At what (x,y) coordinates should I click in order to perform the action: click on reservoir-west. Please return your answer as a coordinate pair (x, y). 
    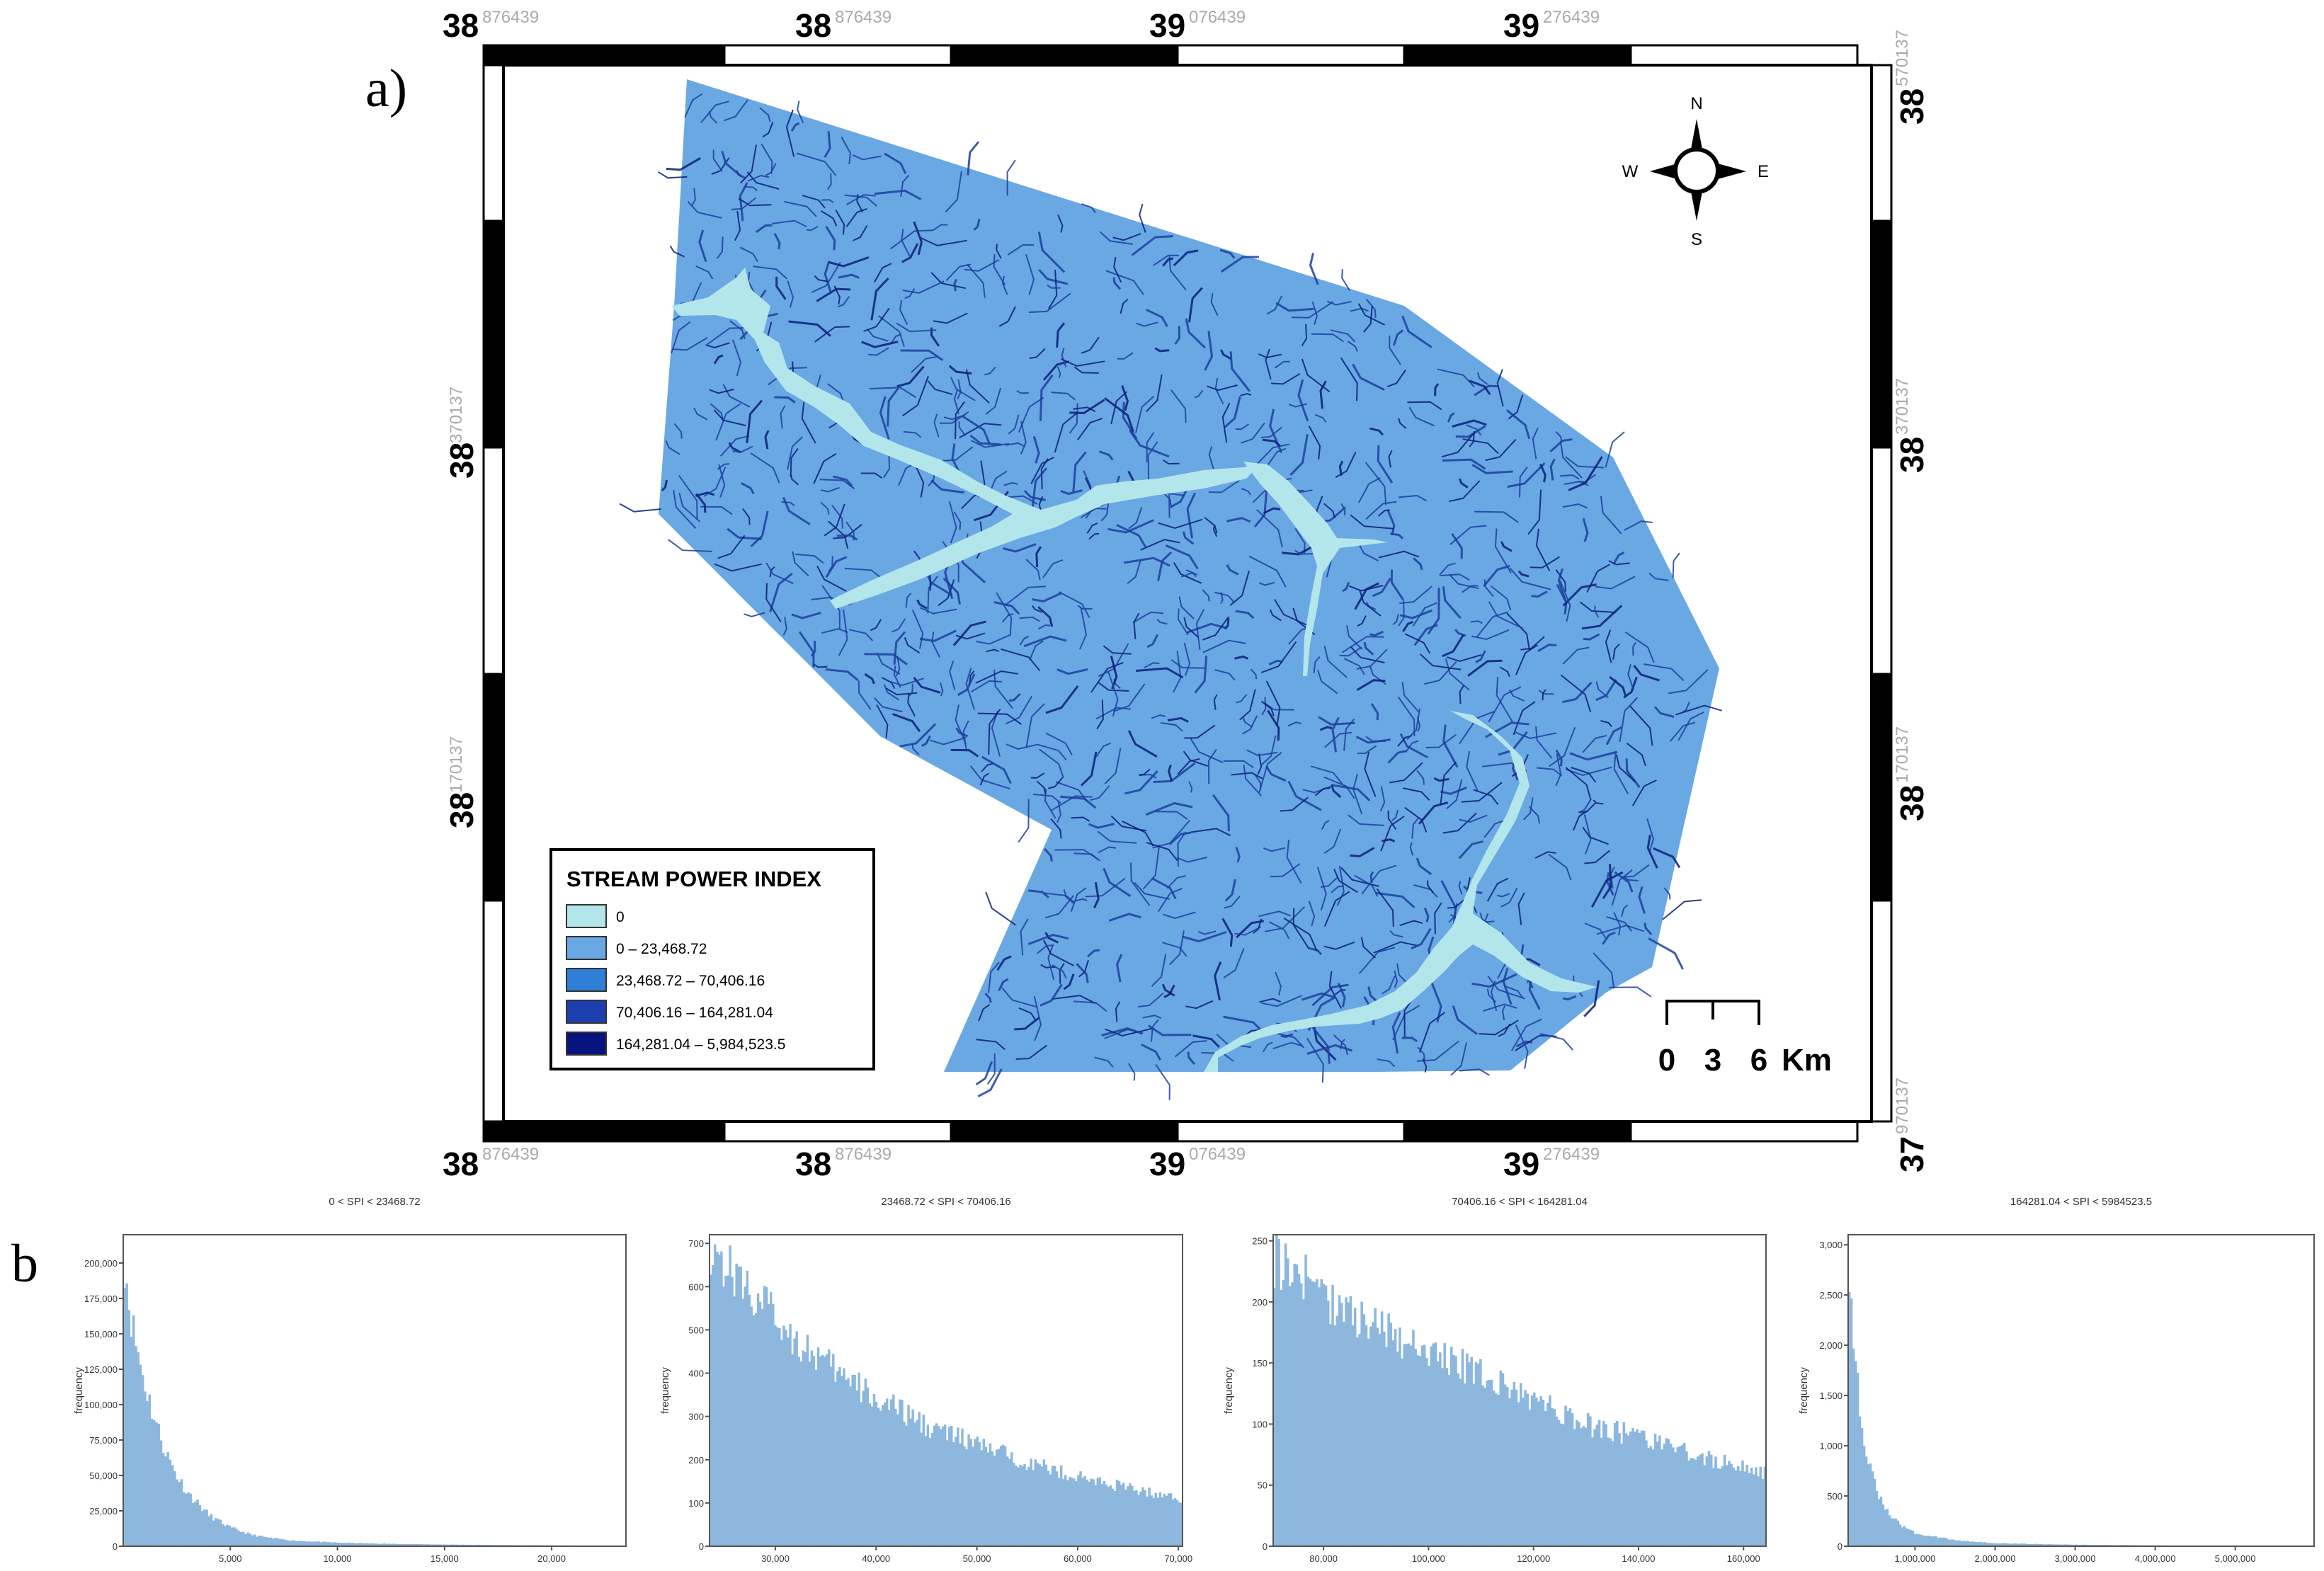
    Looking at the image, I should click on (965, 438).